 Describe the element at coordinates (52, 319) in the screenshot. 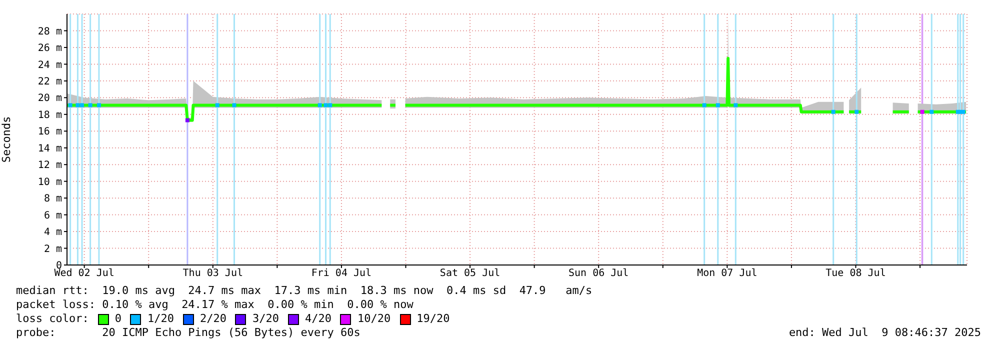

I see `legend-title: loss color:` at that location.